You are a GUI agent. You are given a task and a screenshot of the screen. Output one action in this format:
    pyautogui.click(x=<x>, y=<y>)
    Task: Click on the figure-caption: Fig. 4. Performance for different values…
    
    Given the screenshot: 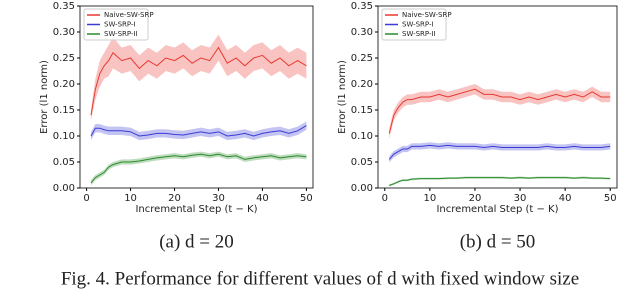 What is the action you would take?
    pyautogui.click(x=320, y=278)
    